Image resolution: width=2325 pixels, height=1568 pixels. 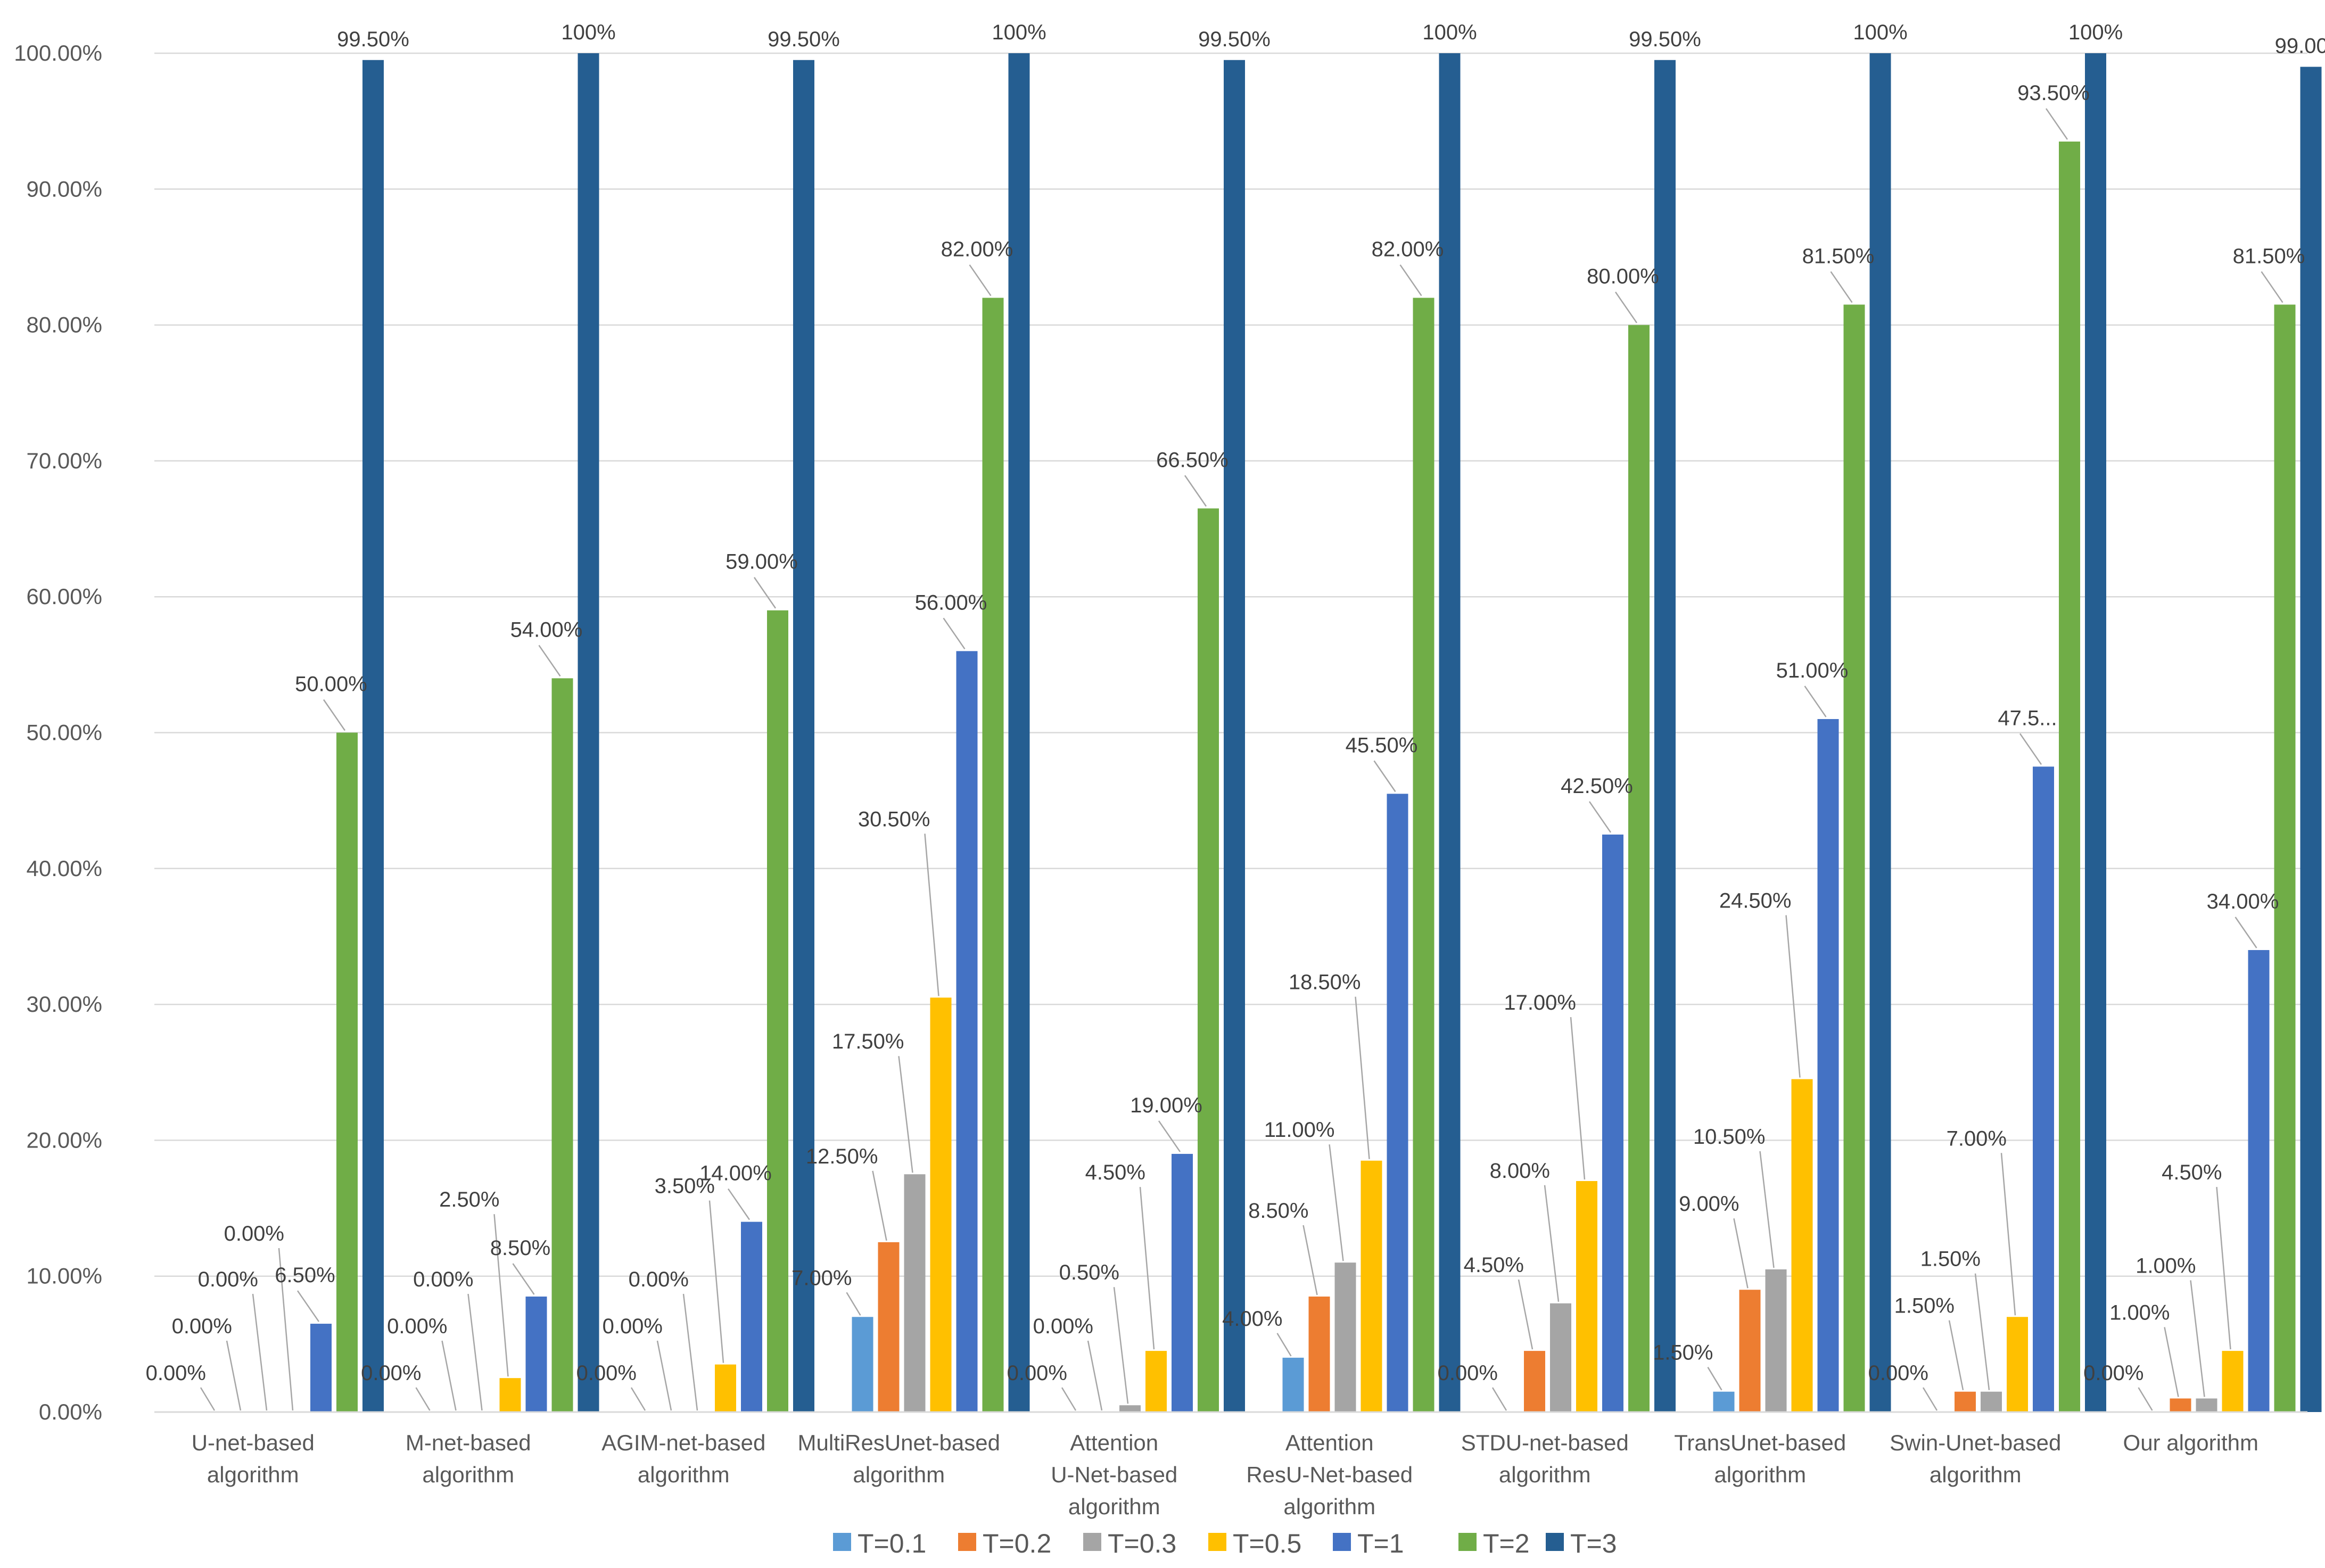 What do you see at coordinates (1545, 1458) in the screenshot?
I see `category-label: STDU-net-based algorithm` at bounding box center [1545, 1458].